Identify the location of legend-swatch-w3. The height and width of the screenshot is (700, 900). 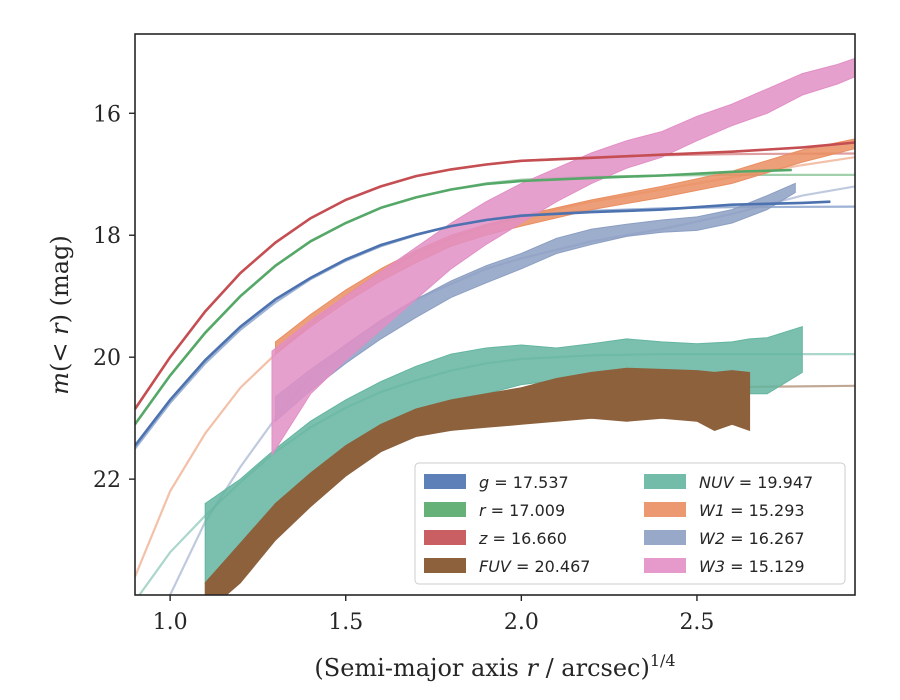
(665, 565).